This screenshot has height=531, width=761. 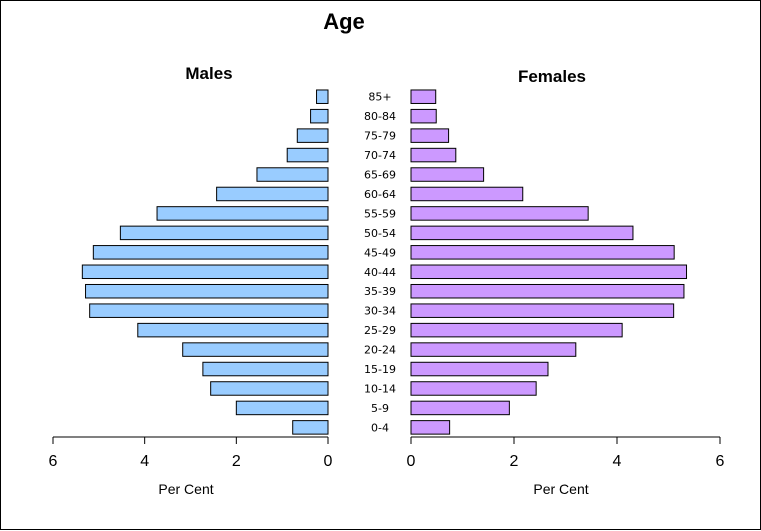 What do you see at coordinates (380, 311) in the screenshot?
I see `age-group-label: 30-34` at bounding box center [380, 311].